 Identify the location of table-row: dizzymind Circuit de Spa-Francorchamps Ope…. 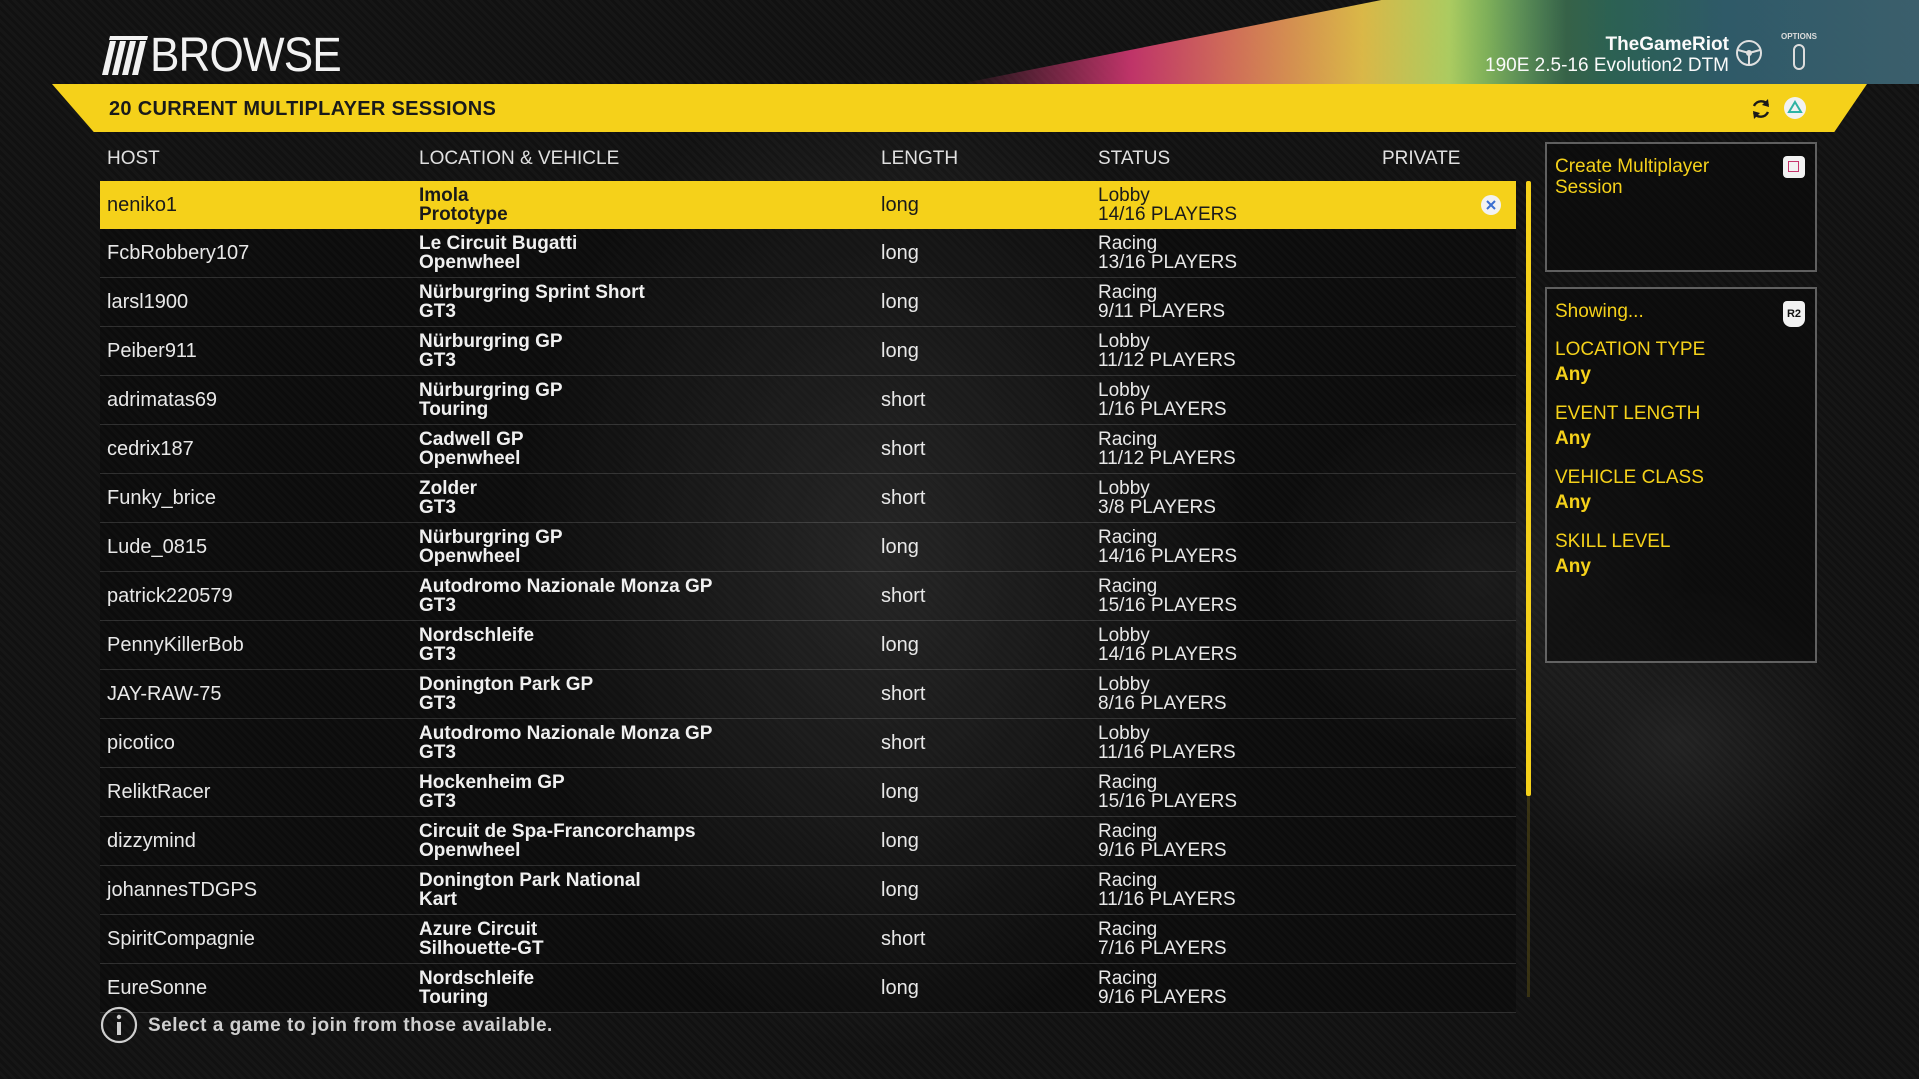
(808, 841).